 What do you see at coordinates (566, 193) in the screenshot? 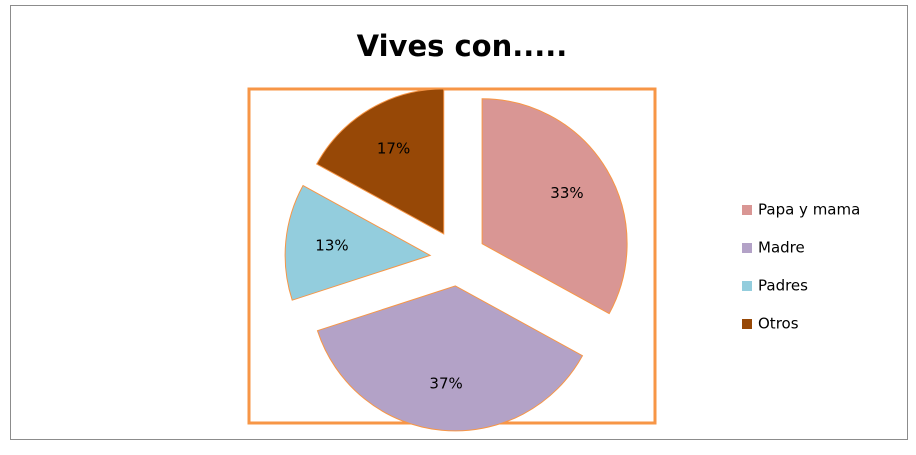
I see `data-label: 33%` at bounding box center [566, 193].